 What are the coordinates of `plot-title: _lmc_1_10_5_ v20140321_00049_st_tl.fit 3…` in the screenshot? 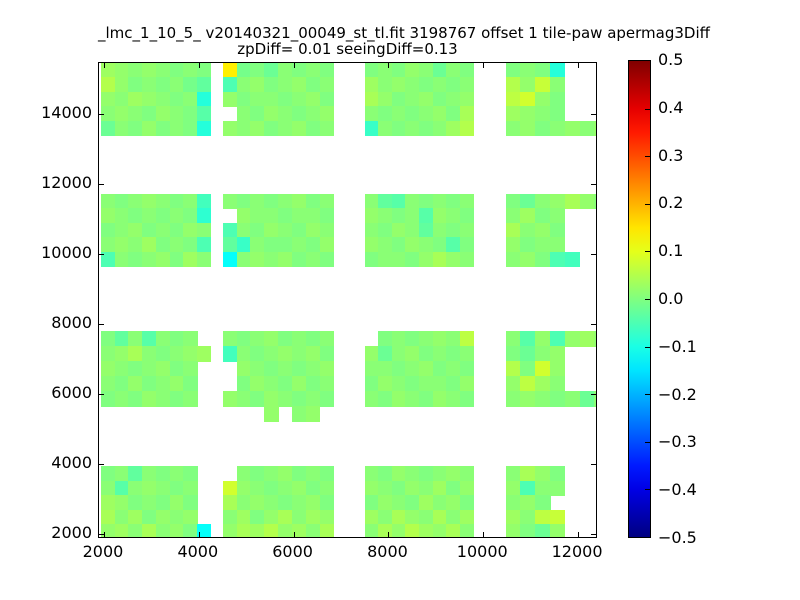 It's located at (404, 33).